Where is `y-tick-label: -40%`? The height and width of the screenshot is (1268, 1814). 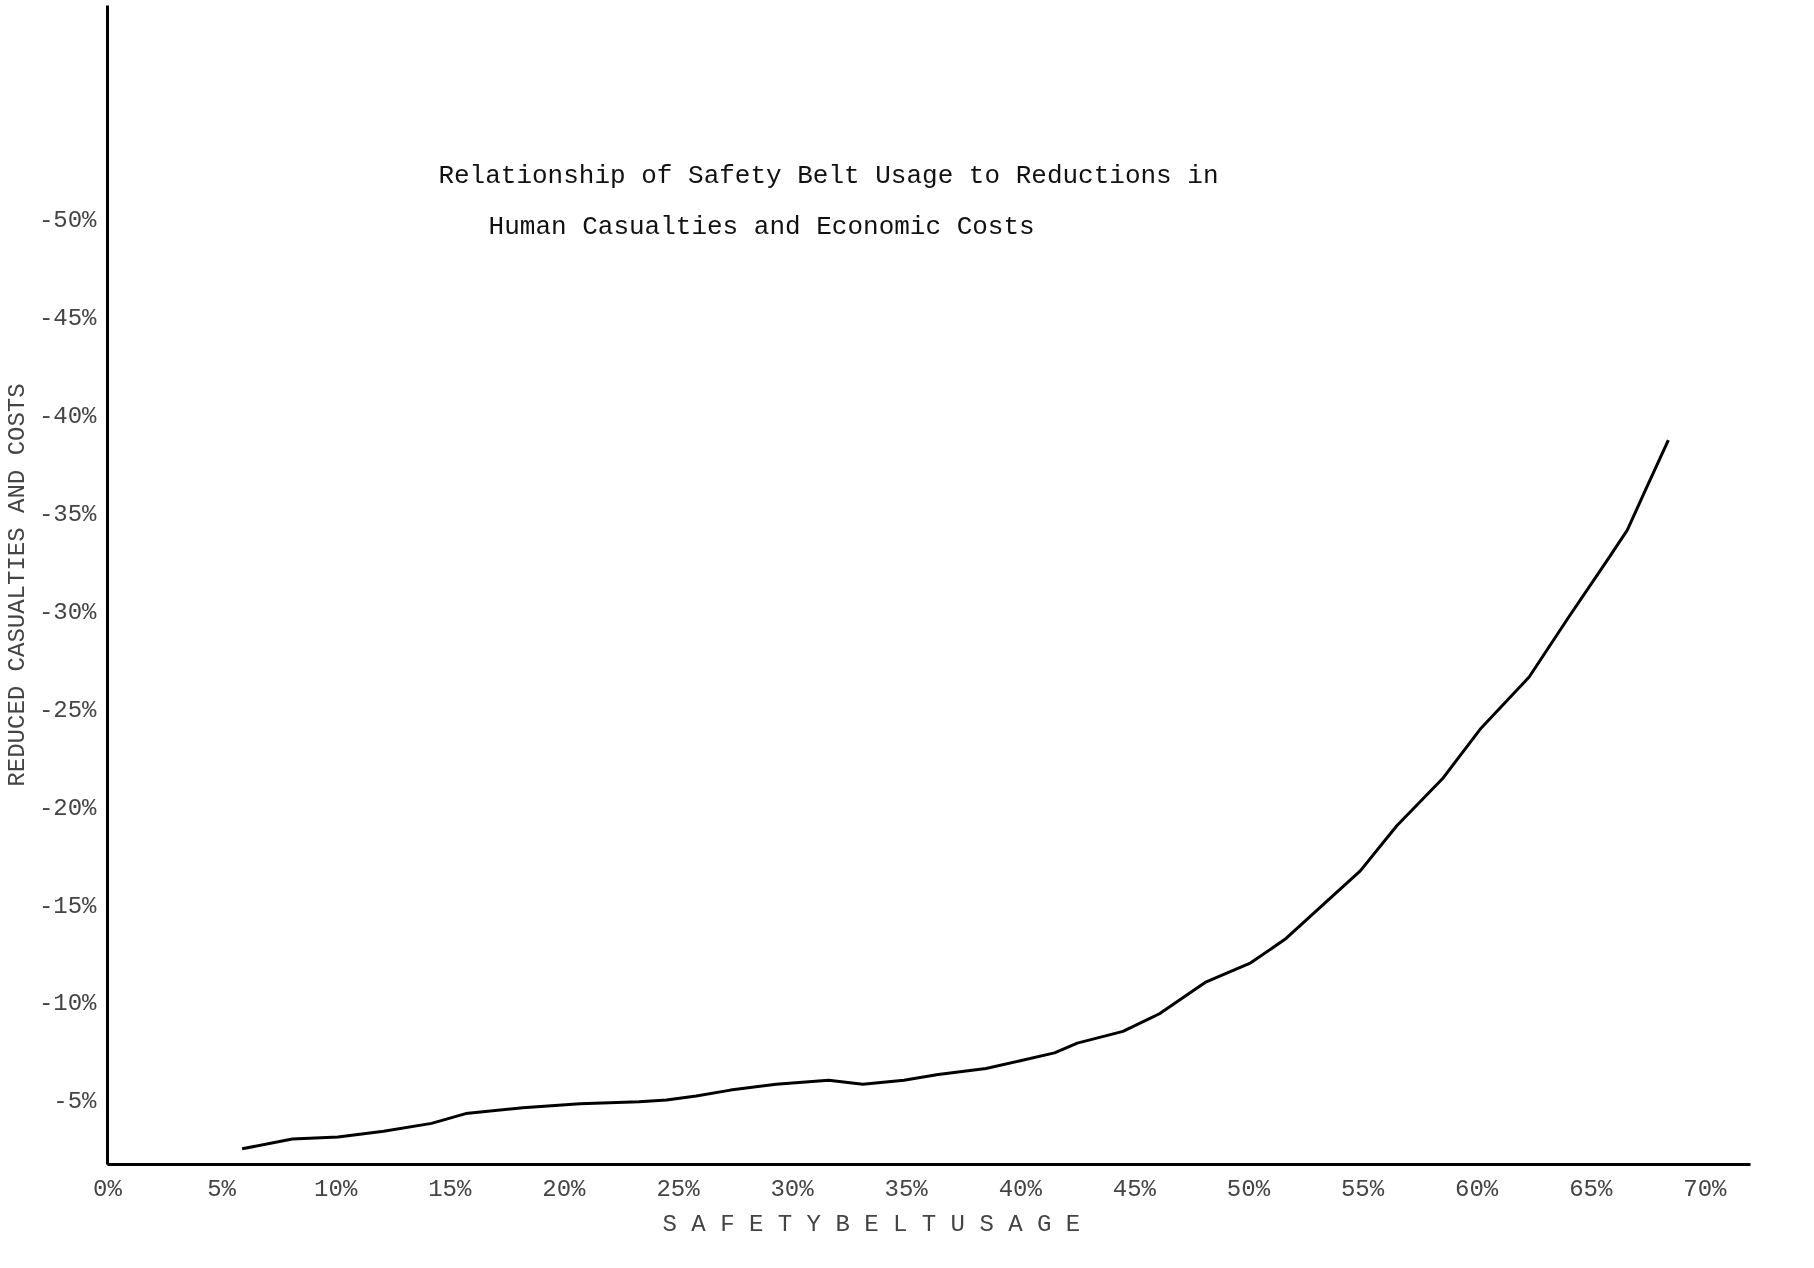
y-tick-label: -40% is located at coordinates (68, 417).